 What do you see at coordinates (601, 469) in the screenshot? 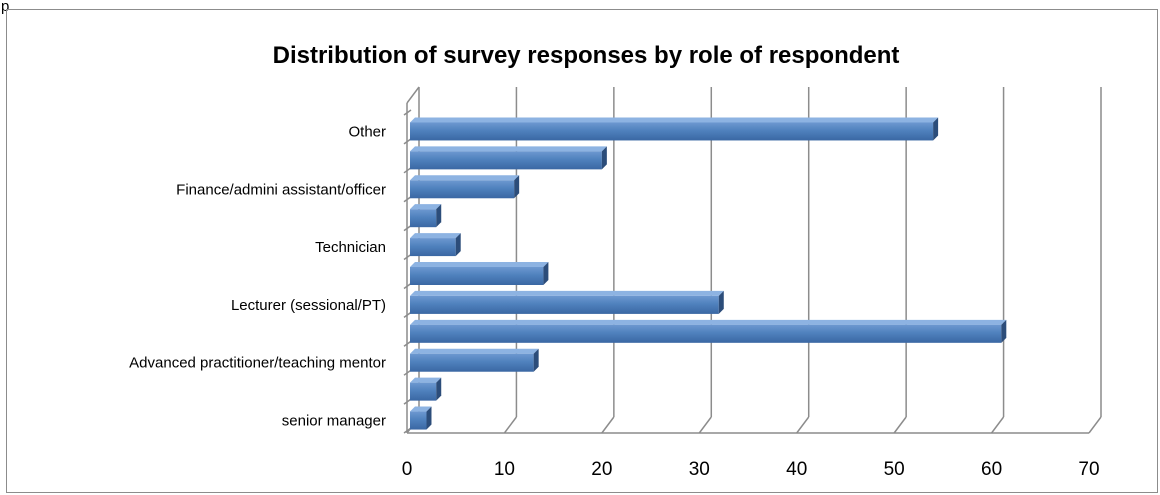
I see `x-tick-label-20: 20` at bounding box center [601, 469].